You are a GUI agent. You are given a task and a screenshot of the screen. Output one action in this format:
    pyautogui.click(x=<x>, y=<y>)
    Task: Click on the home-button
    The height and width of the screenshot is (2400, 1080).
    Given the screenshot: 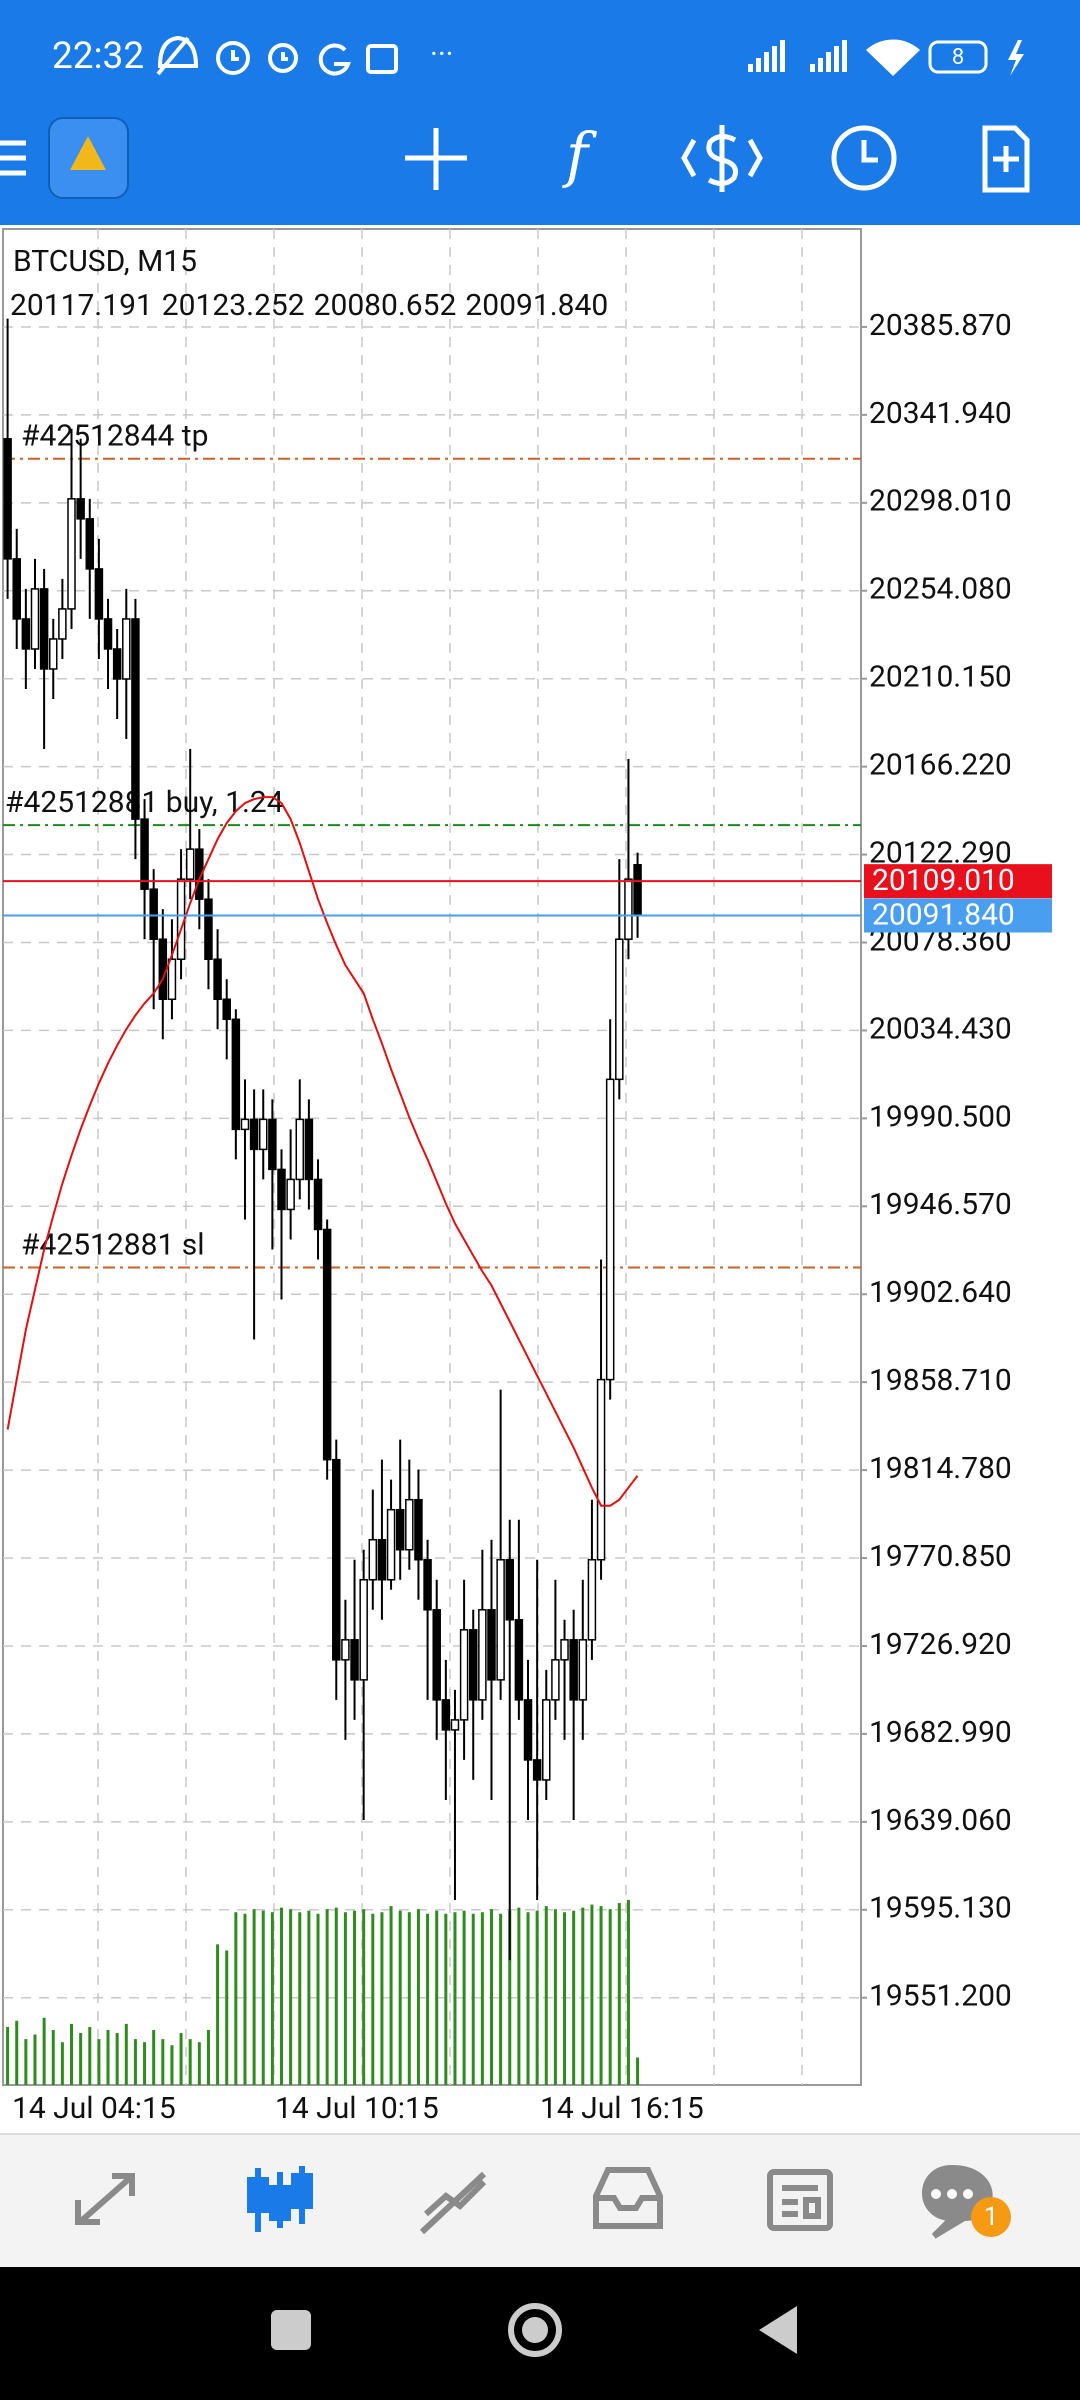 What is the action you would take?
    pyautogui.click(x=535, y=2330)
    